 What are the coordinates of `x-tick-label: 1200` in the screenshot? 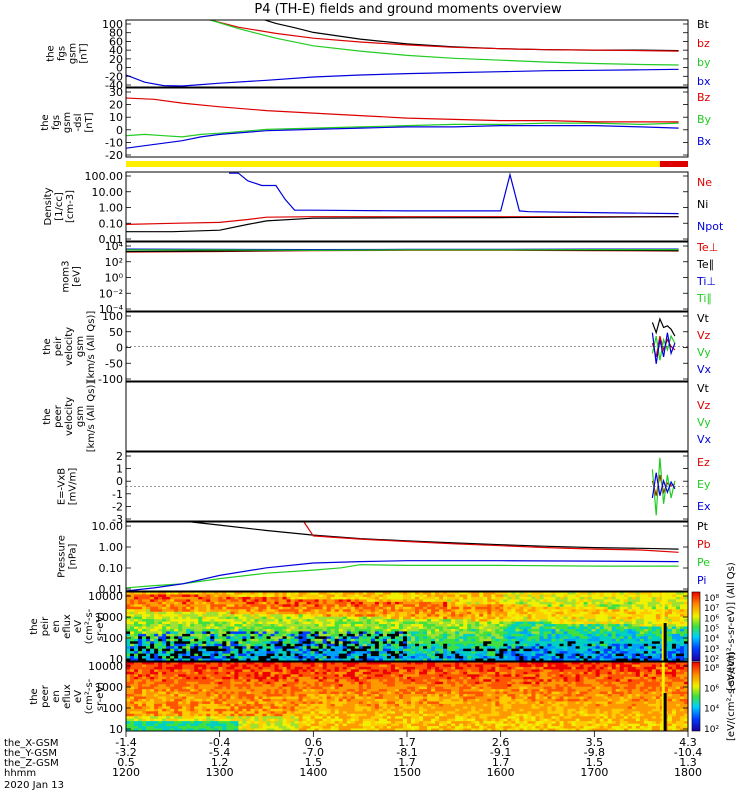 It's located at (126, 772).